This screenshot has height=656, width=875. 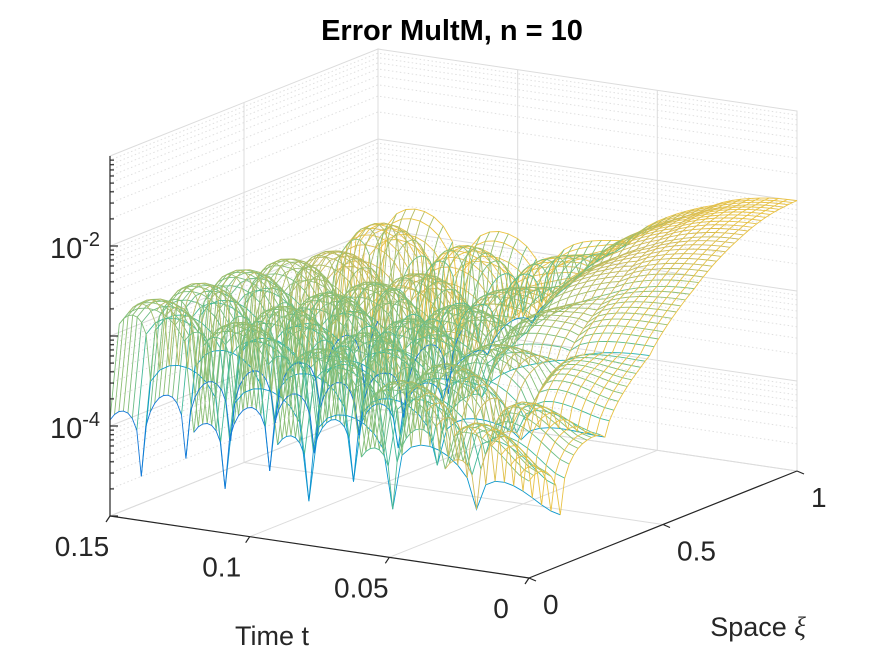 What do you see at coordinates (361, 587) in the screenshot?
I see `x-tick-label: 0.05` at bounding box center [361, 587].